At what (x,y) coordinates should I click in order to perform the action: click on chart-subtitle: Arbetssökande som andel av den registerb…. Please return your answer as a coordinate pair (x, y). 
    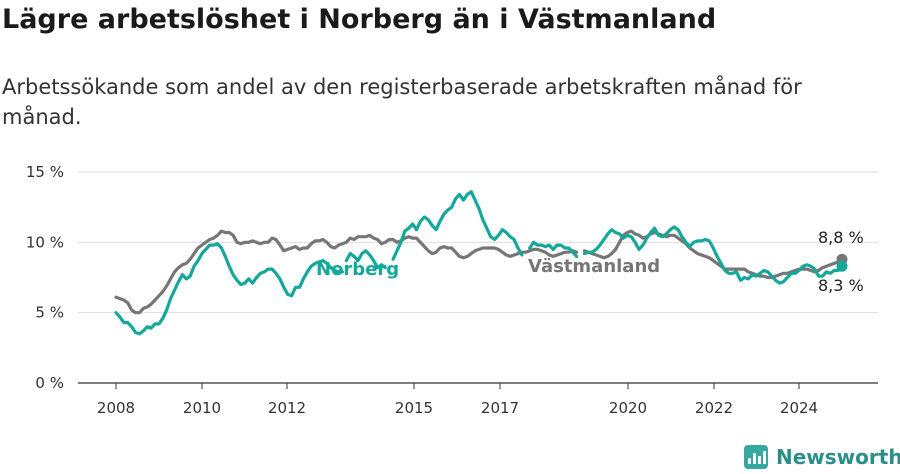
    Looking at the image, I should click on (402, 102).